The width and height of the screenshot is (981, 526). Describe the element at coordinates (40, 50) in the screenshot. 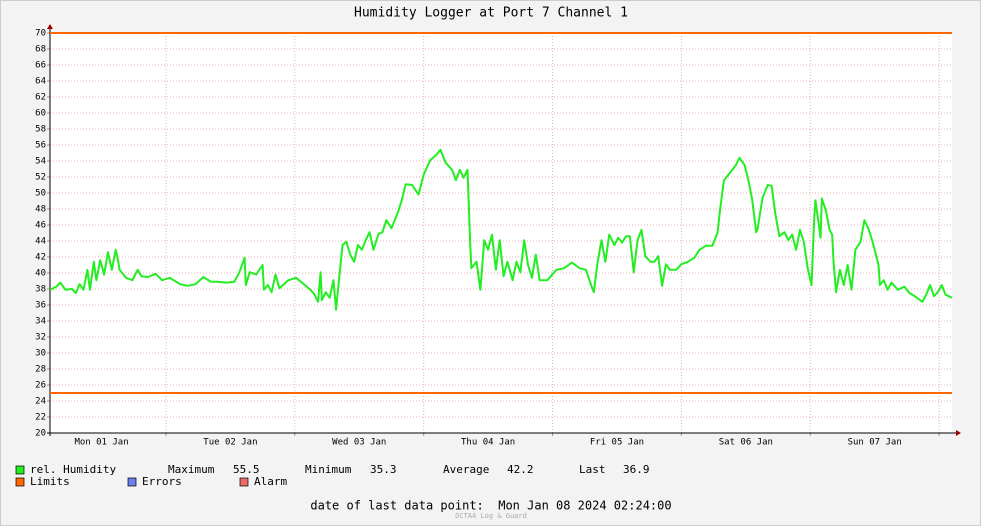

I see `y-tick-label: 68` at that location.